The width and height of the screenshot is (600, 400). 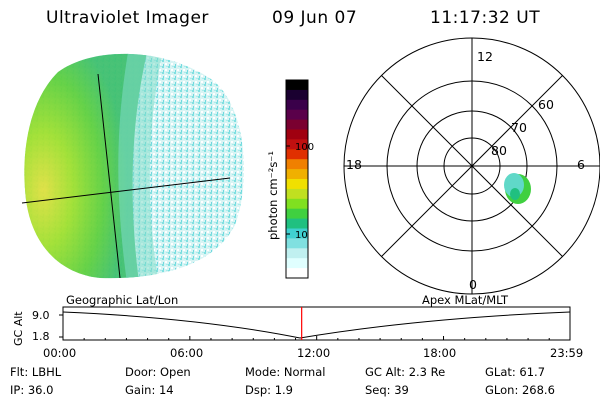 I want to click on info-dsp: Dsp: 1.9, so click(x=269, y=390).